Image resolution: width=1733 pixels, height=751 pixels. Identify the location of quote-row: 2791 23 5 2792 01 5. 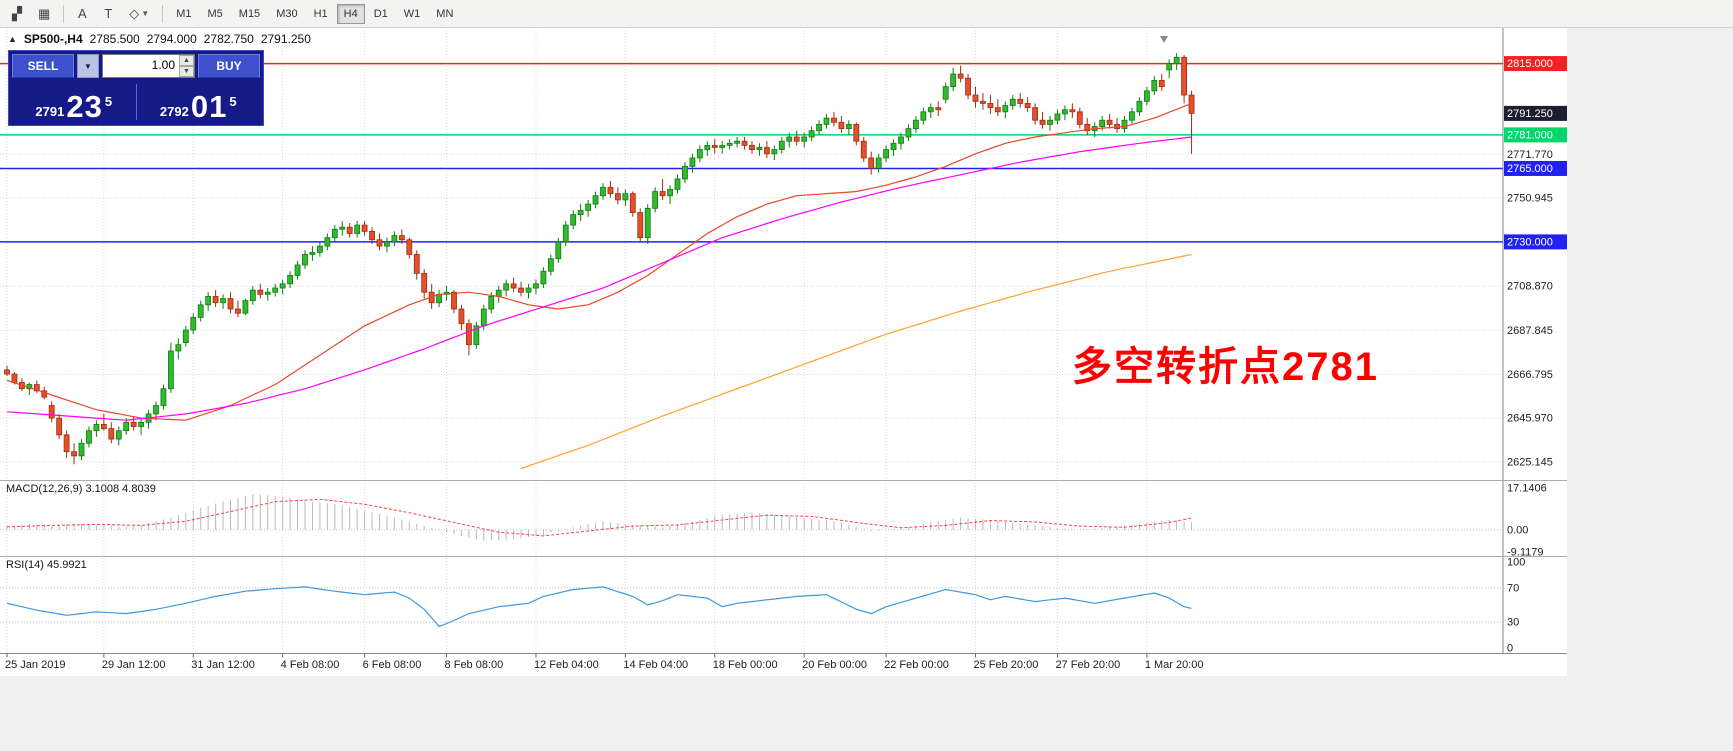
(136, 101).